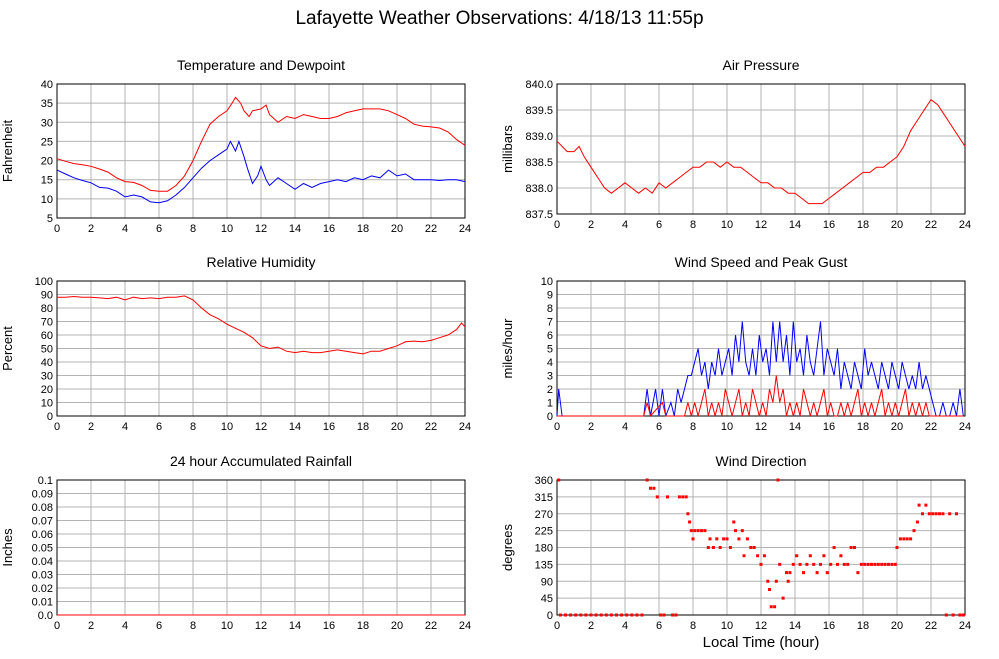 This screenshot has width=999, height=659. What do you see at coordinates (261, 461) in the screenshot?
I see `chart-title: 24 hour Accumulated Rainfall` at bounding box center [261, 461].